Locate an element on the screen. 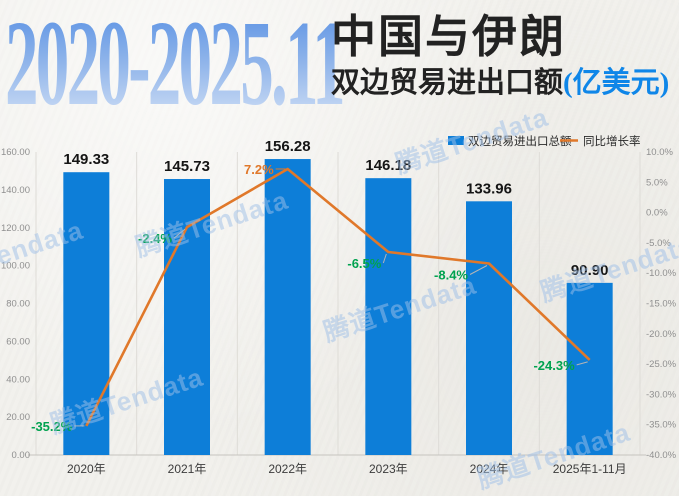 The image size is (679, 496). right-axis-tick: 5.0% is located at coordinates (657, 182).